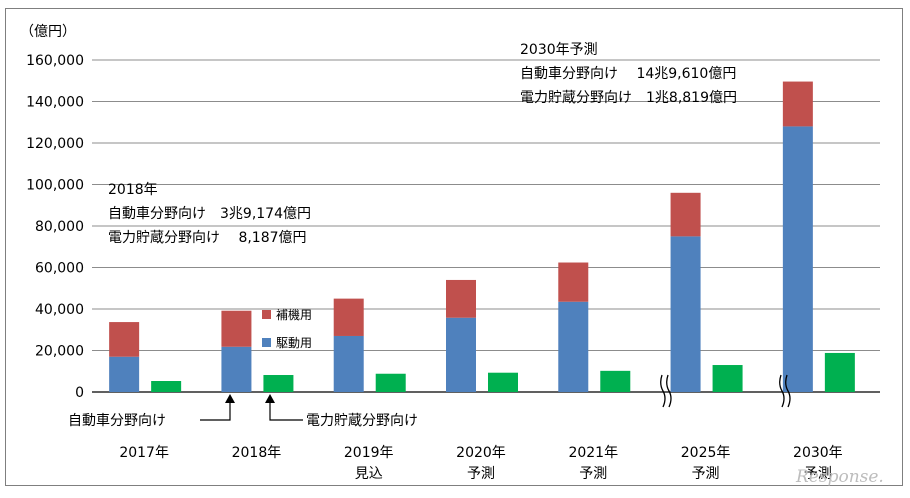 This screenshot has width=910, height=498. What do you see at coordinates (144, 453) in the screenshot?
I see `x-category-label: 2017年` at bounding box center [144, 453].